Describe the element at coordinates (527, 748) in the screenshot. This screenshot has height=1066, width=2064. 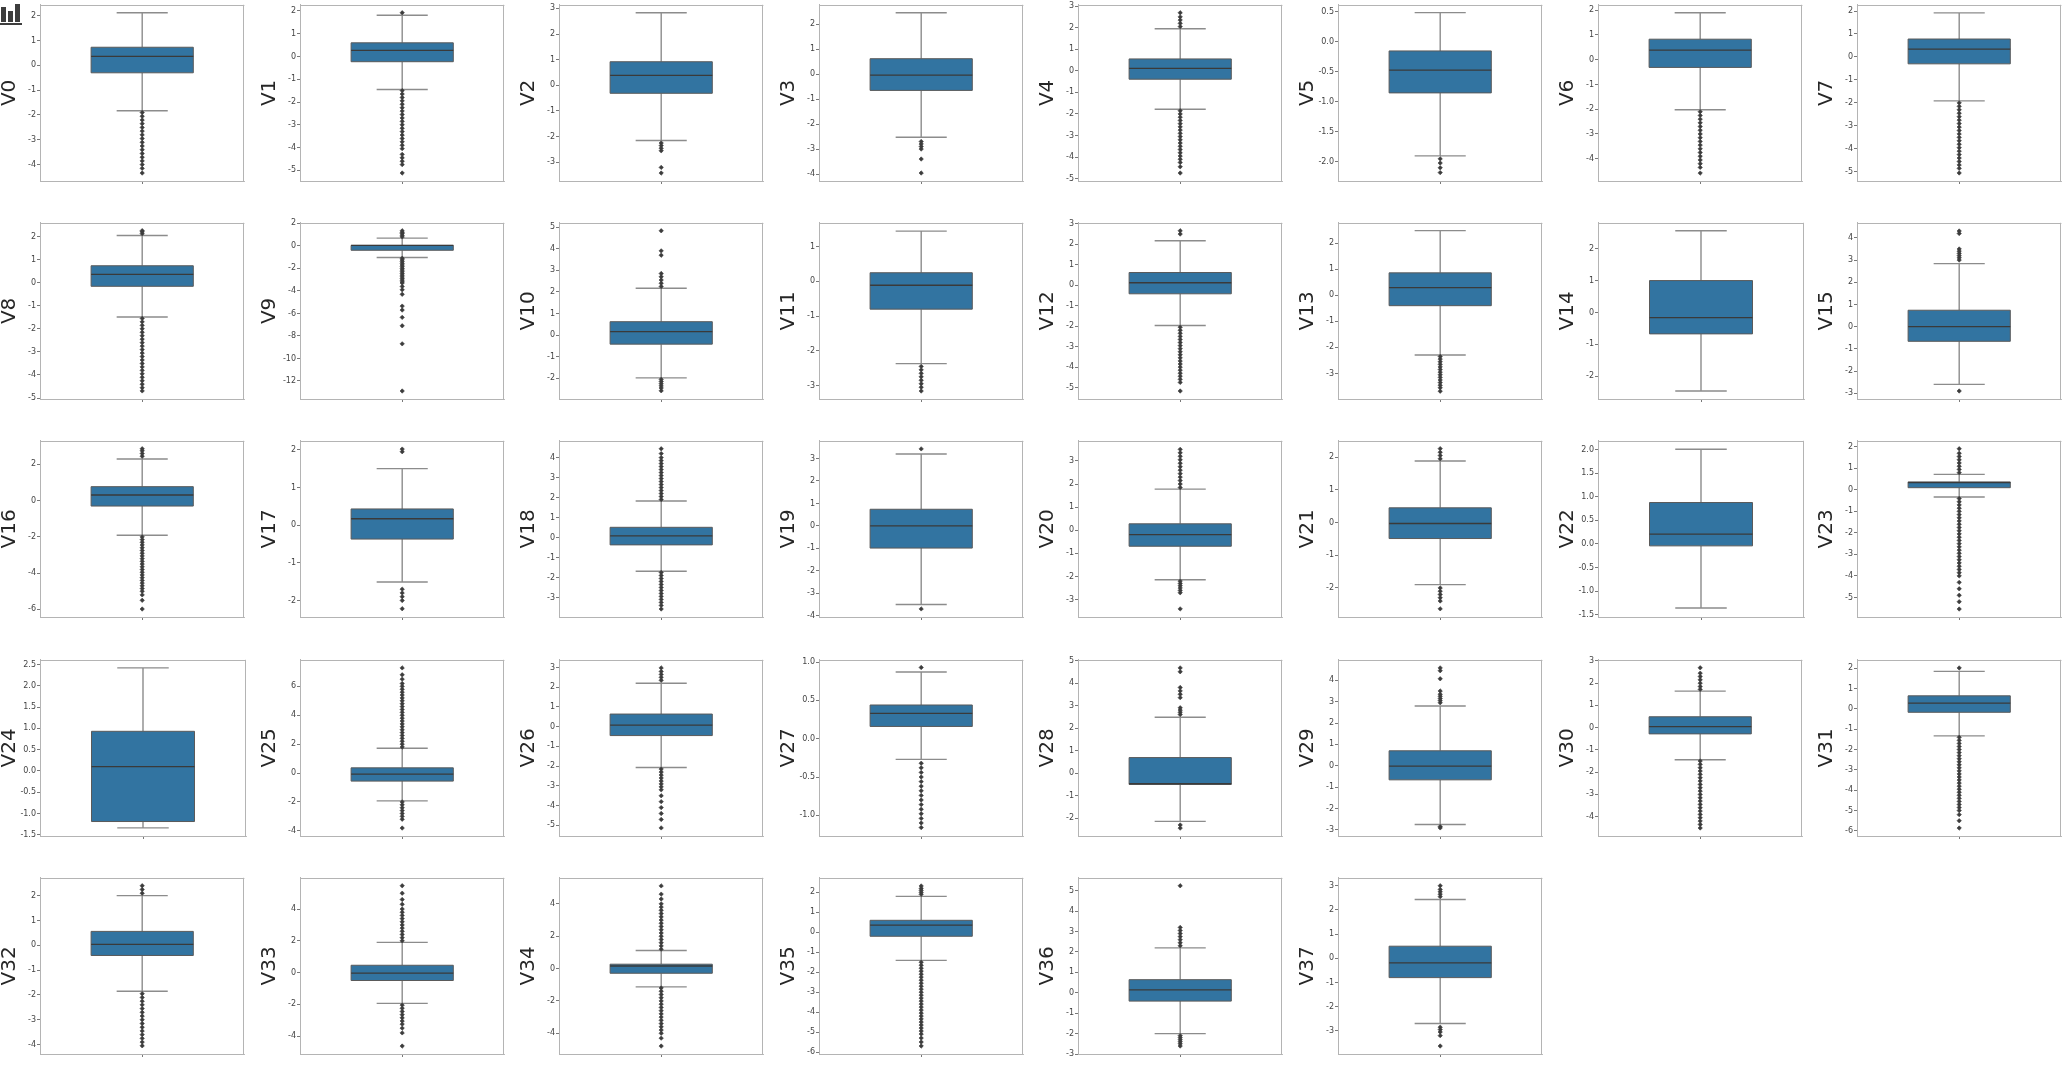
I see `y-axis-title: V26` at that location.